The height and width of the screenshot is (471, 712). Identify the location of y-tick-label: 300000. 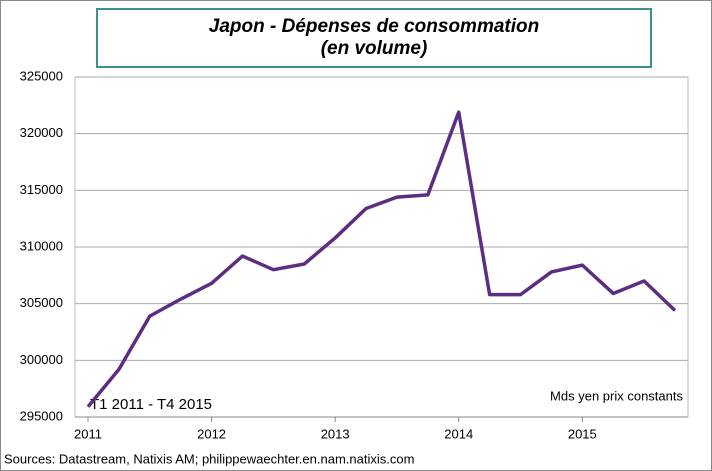
(41, 359).